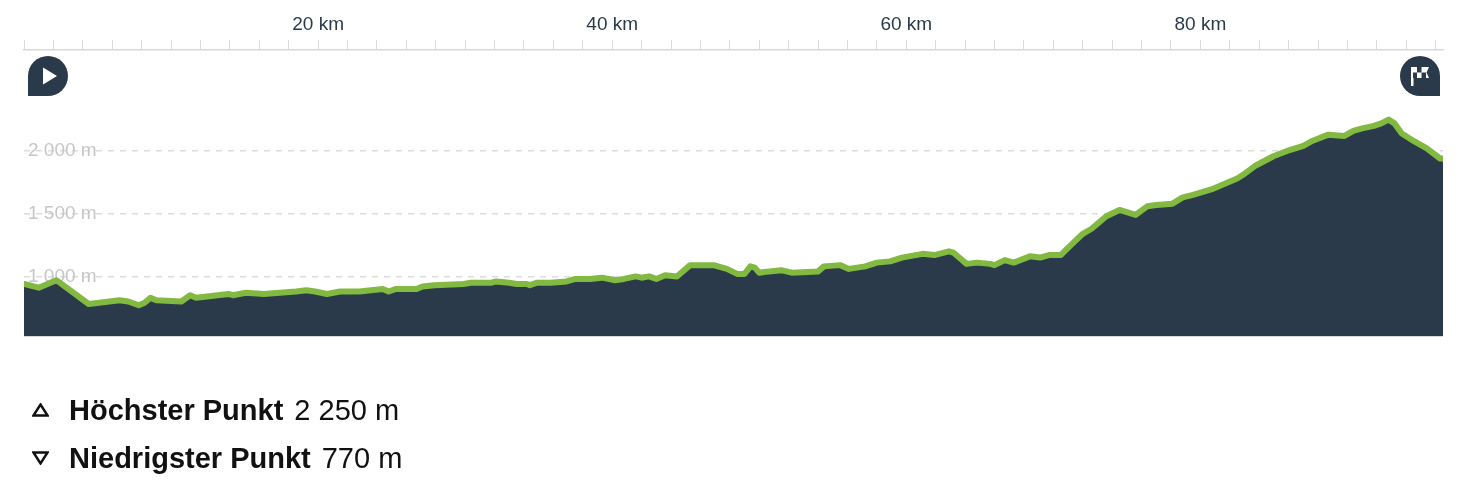 This screenshot has height=494, width=1468. I want to click on text: 770 m, so click(362, 458).